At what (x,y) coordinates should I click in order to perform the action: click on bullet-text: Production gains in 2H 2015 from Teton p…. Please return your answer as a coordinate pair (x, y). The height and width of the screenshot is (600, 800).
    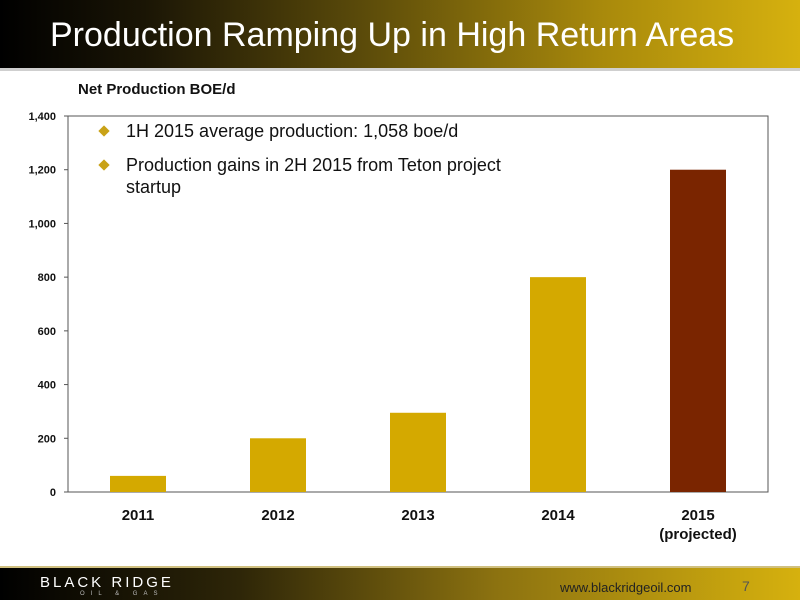
    Looking at the image, I should click on (313, 176).